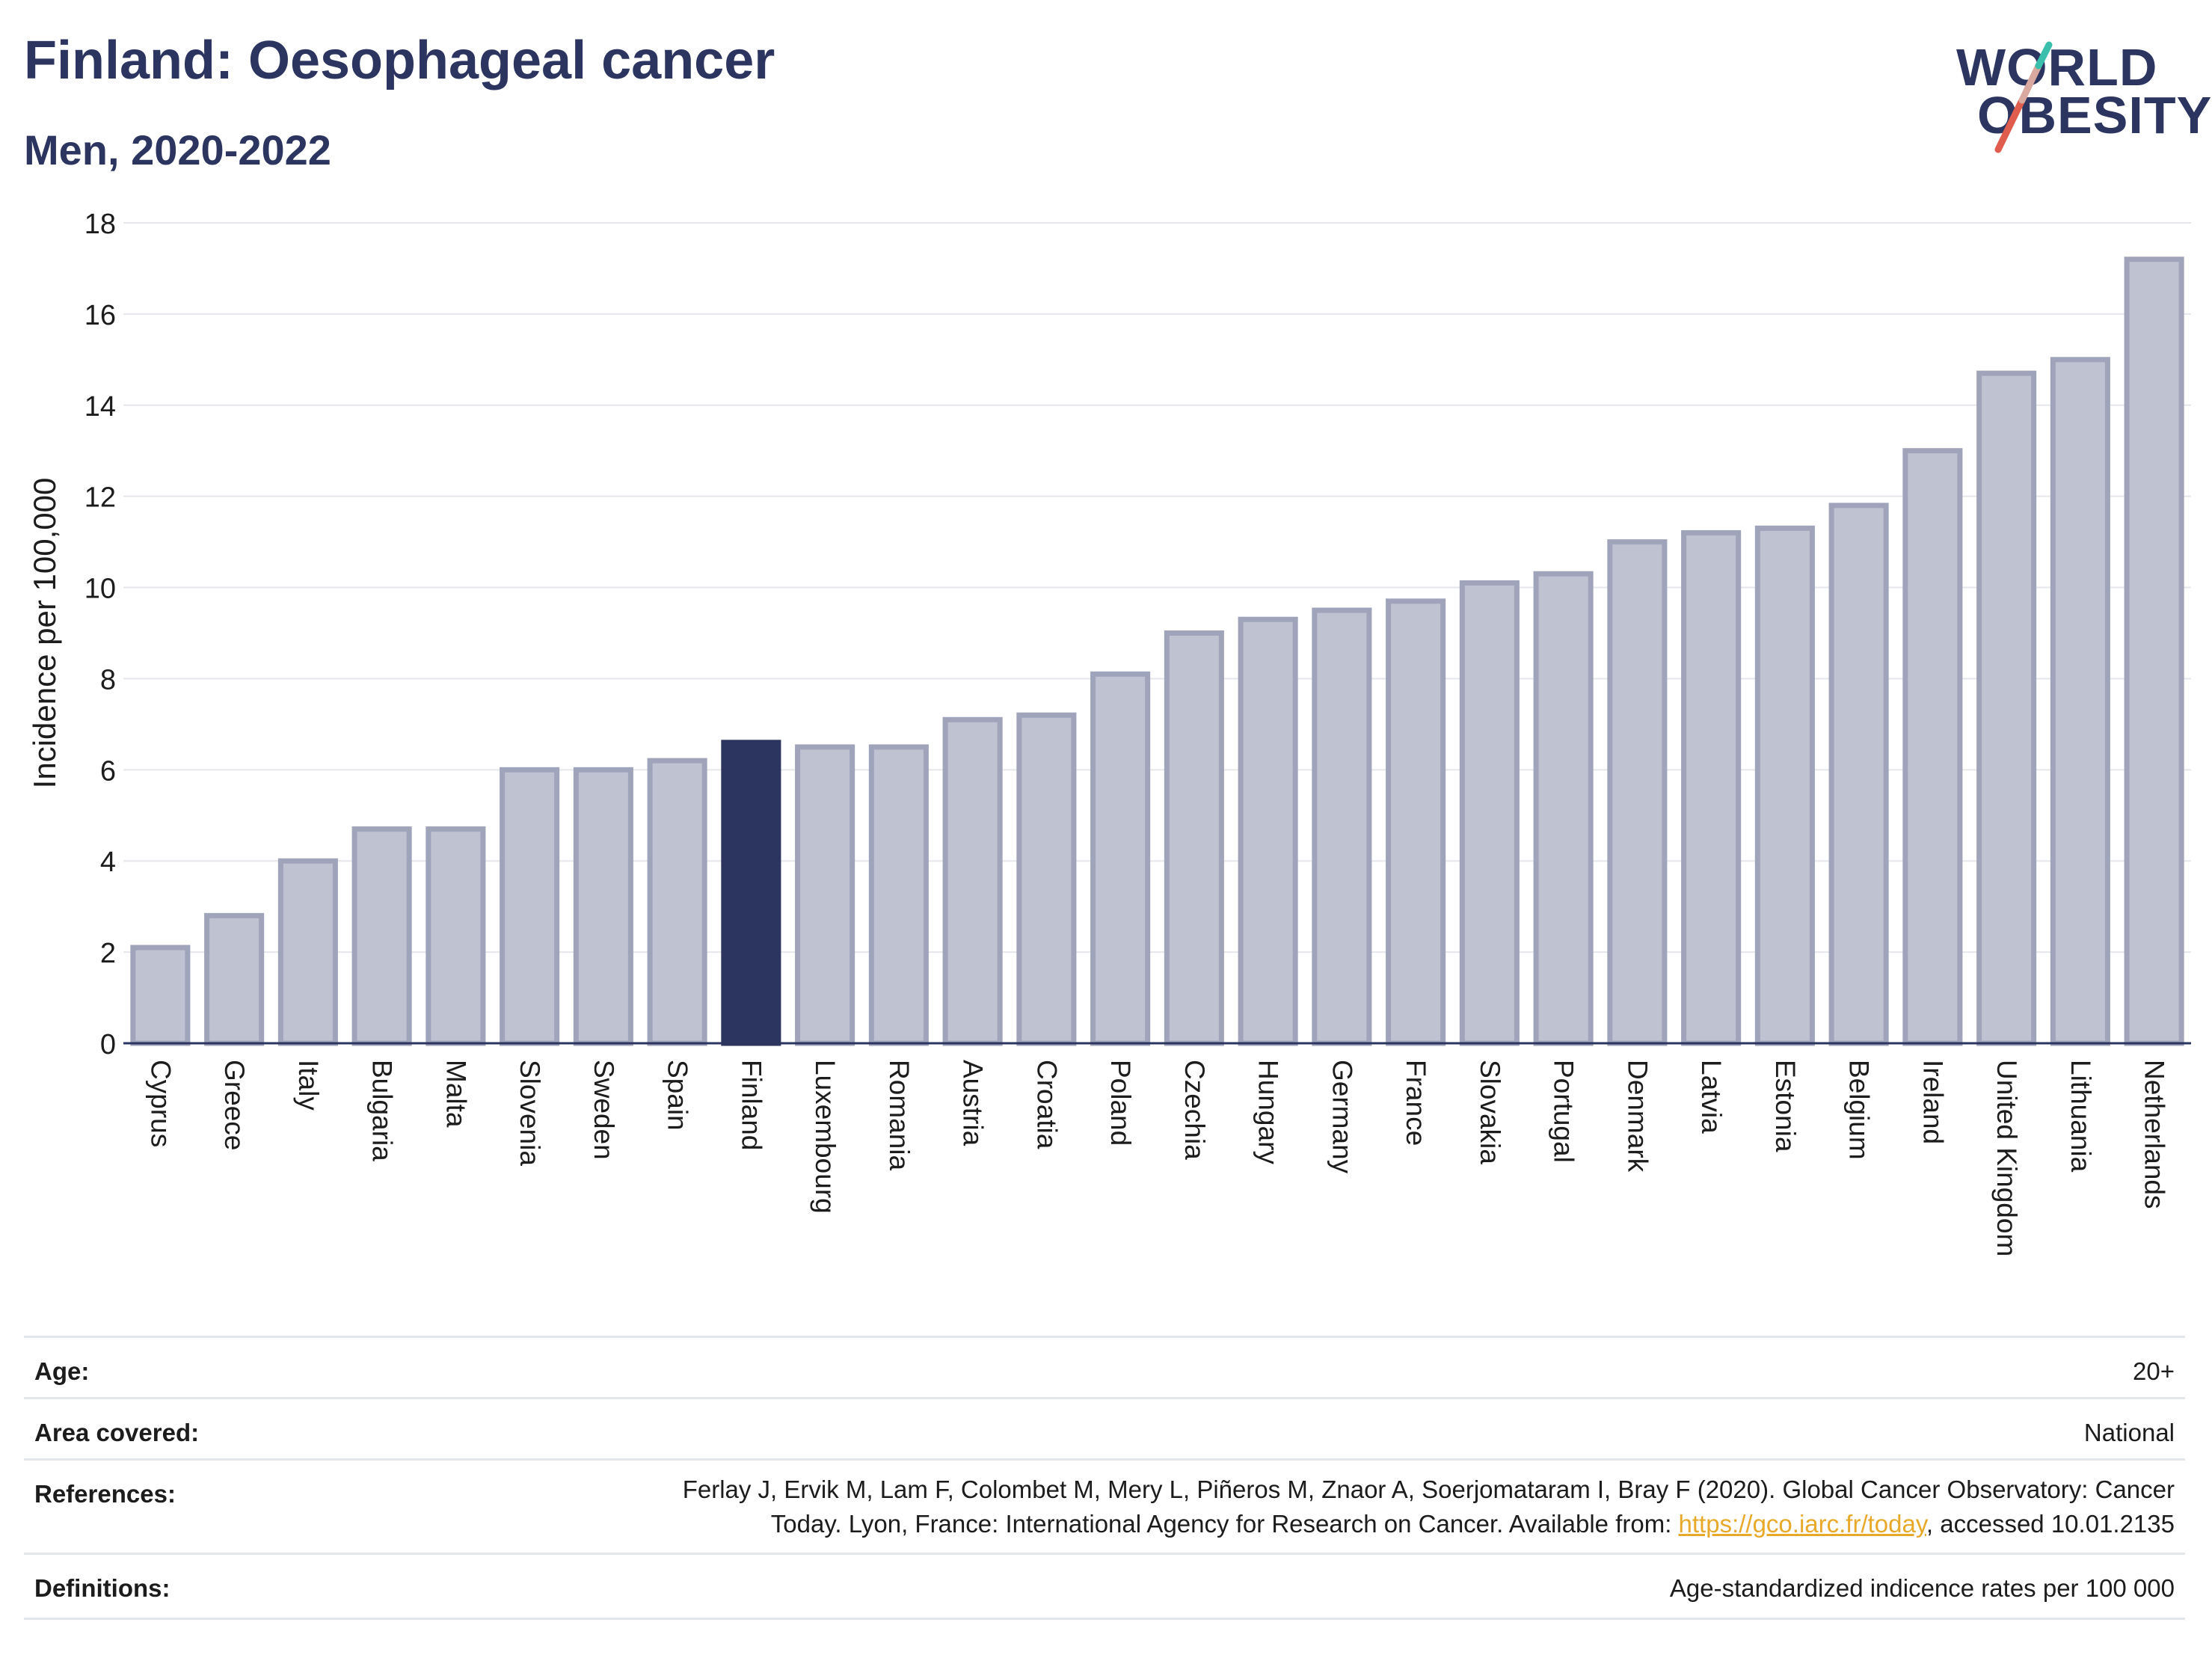 The width and height of the screenshot is (2212, 1655). Describe the element at coordinates (177, 150) in the screenshot. I see `chart-subtitle: Men, 2020-2022` at that location.